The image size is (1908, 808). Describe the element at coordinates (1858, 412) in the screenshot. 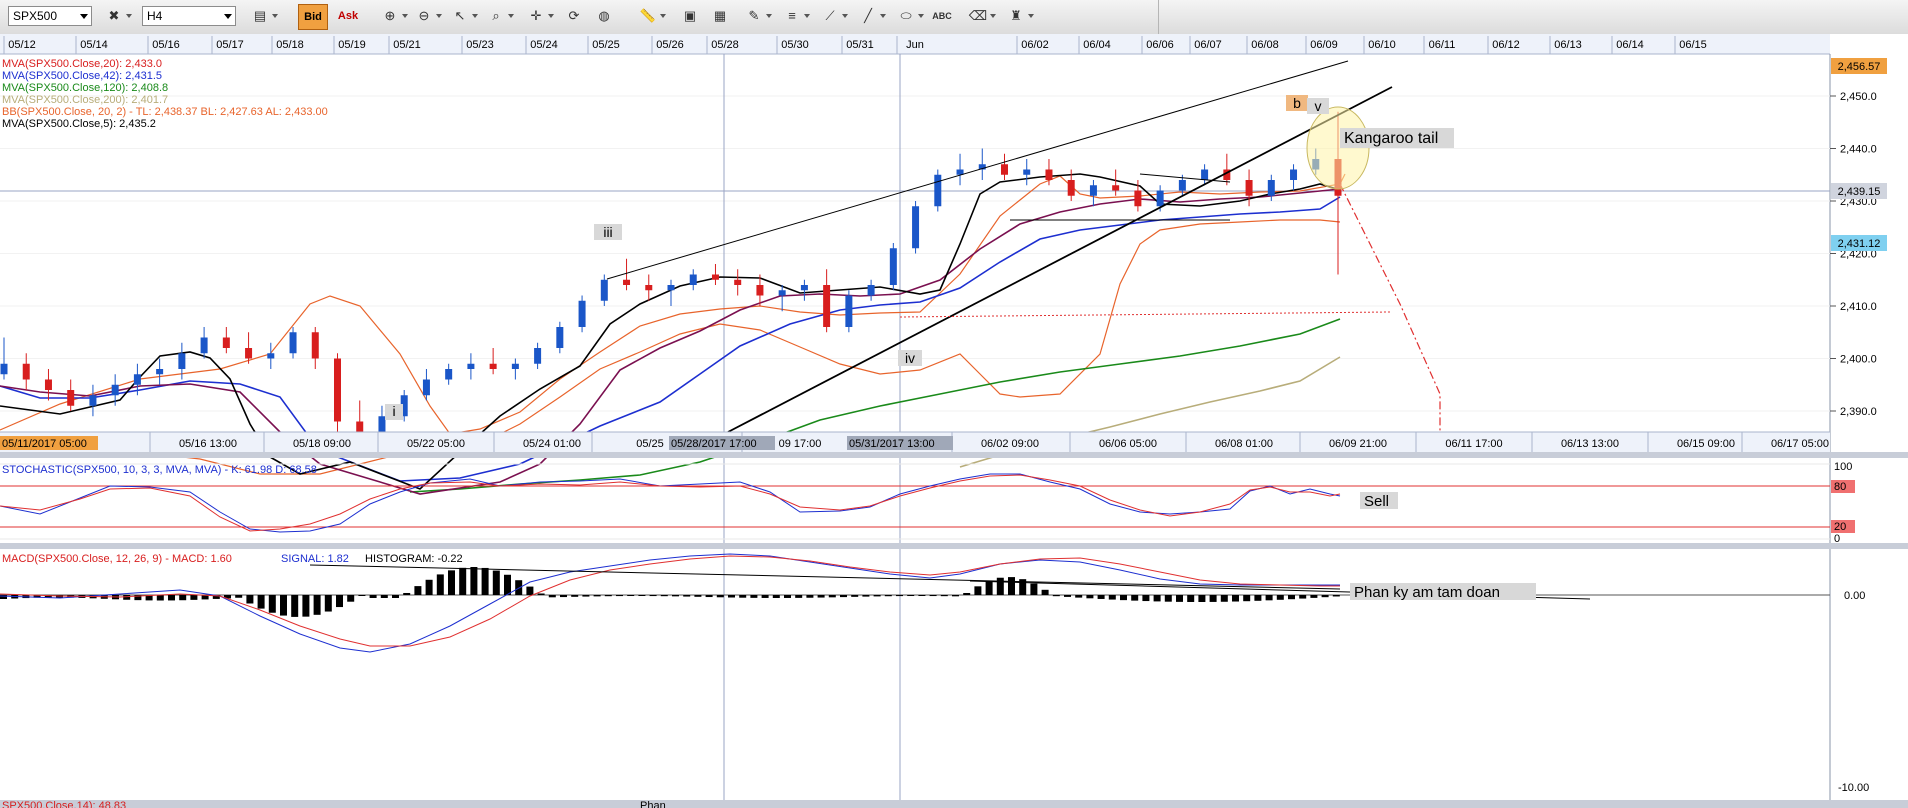

I see `price-tick-label: 2,390.0` at that location.